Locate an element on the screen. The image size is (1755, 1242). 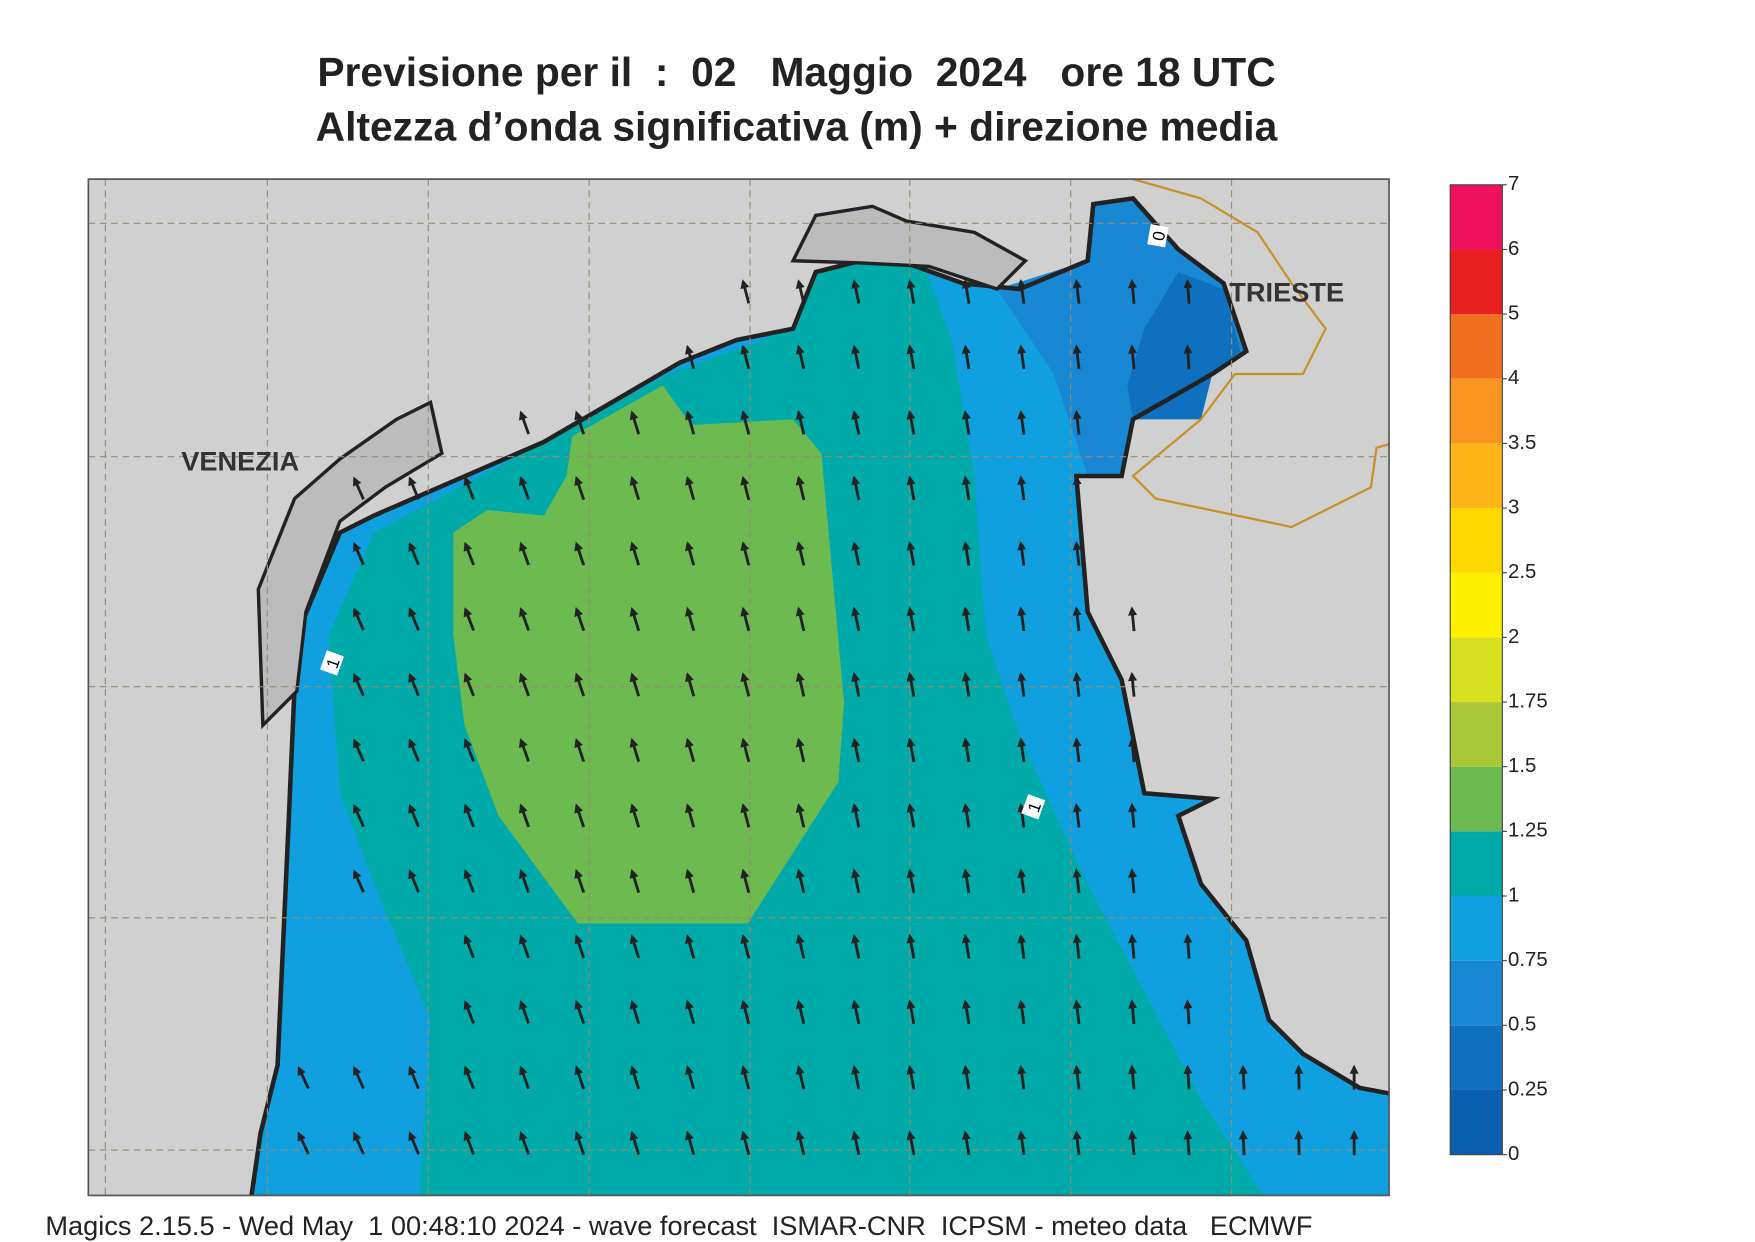
colorbar-label: 6 is located at coordinates (1513, 249).